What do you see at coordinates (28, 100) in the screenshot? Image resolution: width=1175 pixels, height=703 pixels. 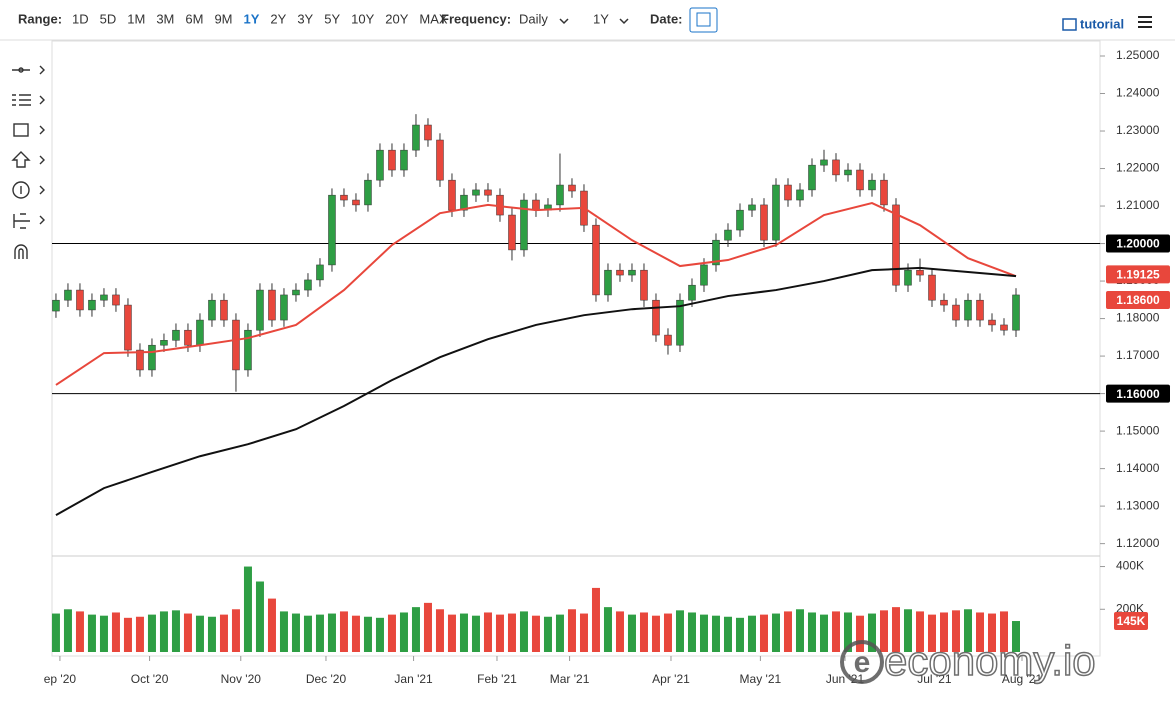 I see `tool-fib` at bounding box center [28, 100].